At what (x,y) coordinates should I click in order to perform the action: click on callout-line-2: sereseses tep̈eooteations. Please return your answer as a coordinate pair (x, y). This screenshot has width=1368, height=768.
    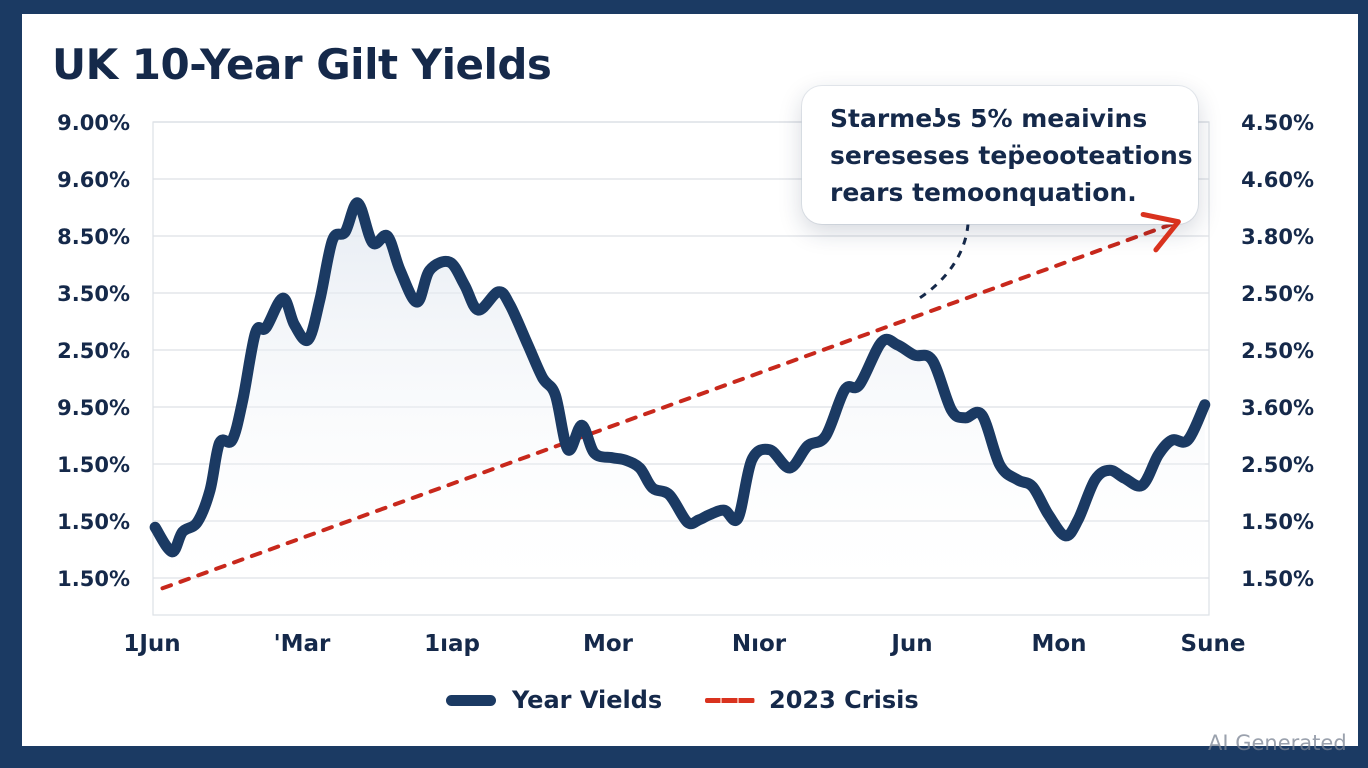
    Looking at the image, I should click on (1011, 155).